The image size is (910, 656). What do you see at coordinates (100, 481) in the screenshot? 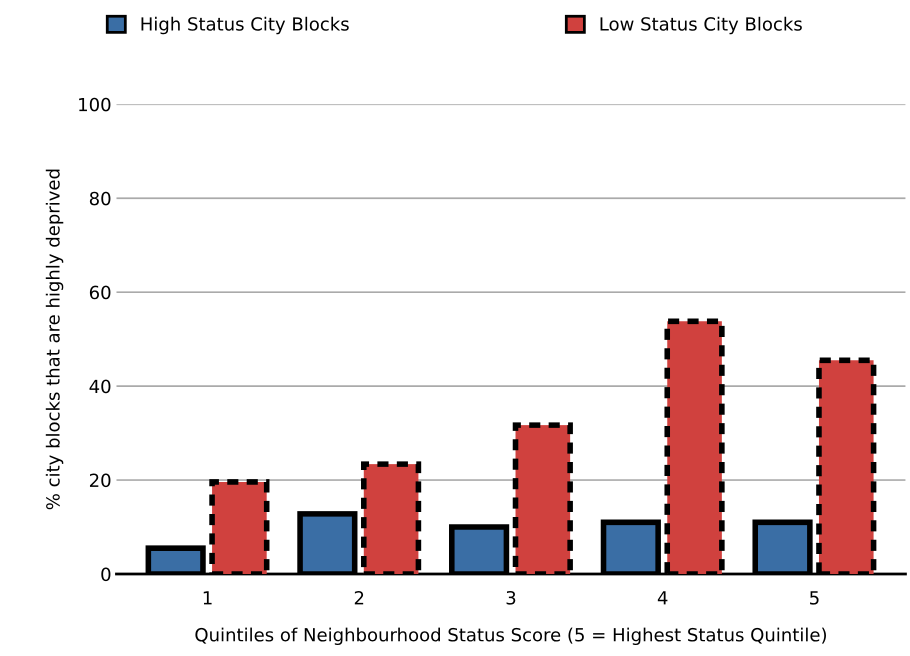
I see `y-tick-label: 20` at bounding box center [100, 481].